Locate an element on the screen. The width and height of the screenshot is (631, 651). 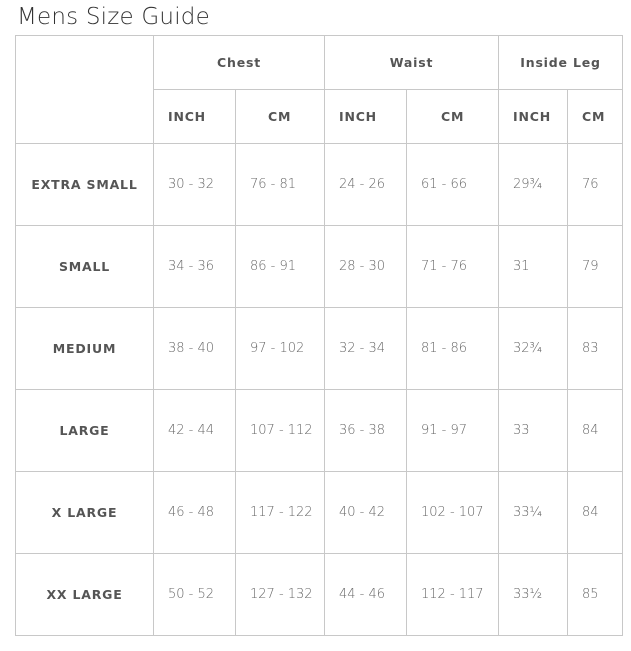
table-row: LARGE 42 - 44 107 - 112 36 - 38 91 - 97 33 84 is located at coordinates (319, 430).